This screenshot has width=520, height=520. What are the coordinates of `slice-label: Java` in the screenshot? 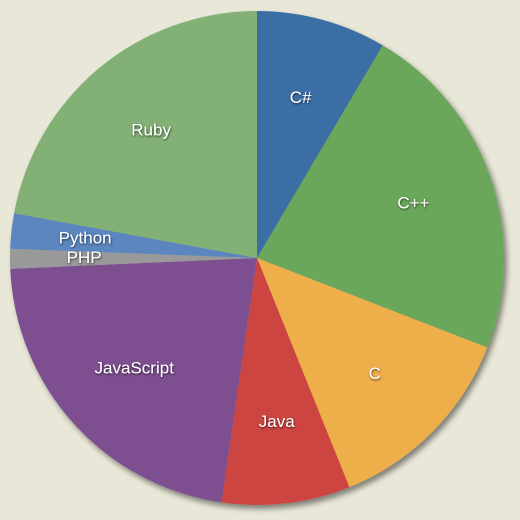 It's located at (277, 421).